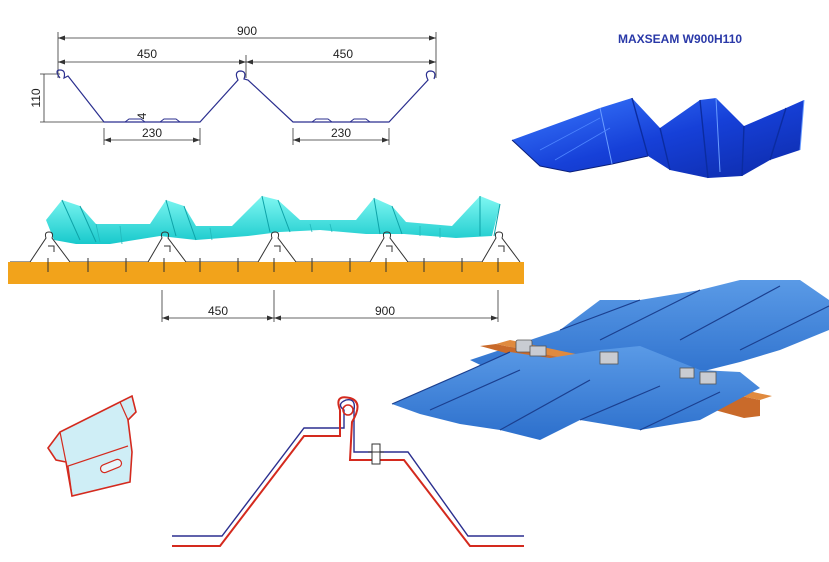  I want to click on profile-section: 900 450 450 110 4 230 230, so click(233, 84).